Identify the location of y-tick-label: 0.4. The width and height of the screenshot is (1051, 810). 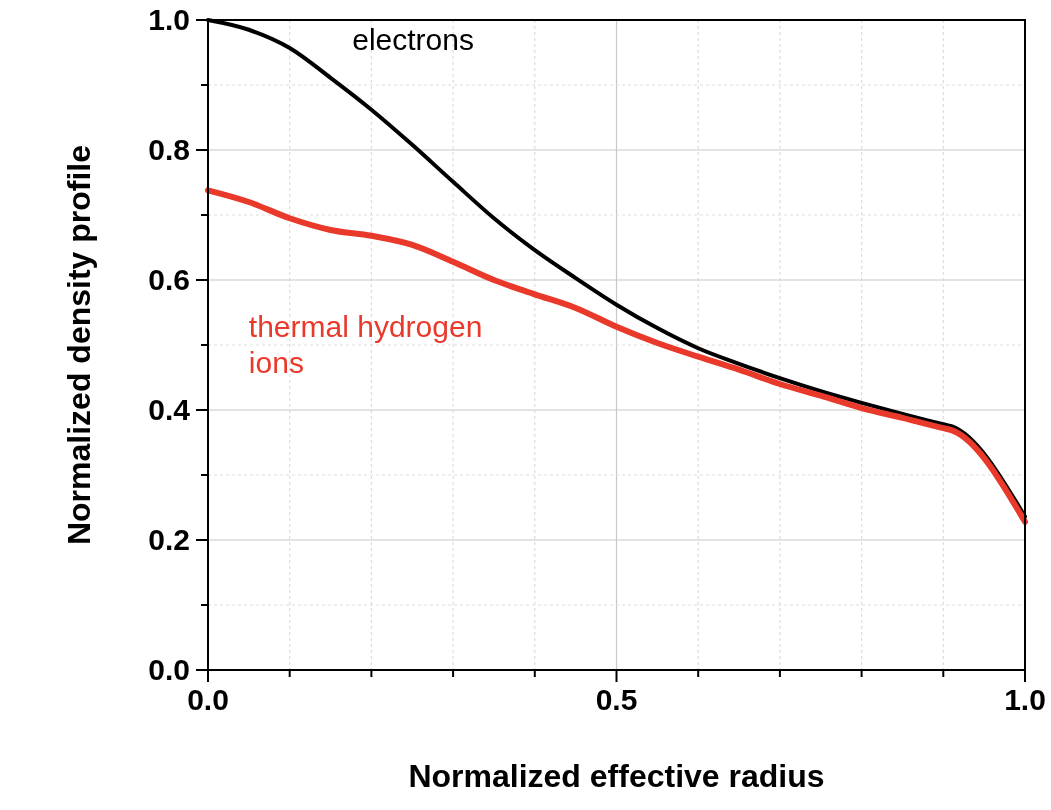
(169, 409).